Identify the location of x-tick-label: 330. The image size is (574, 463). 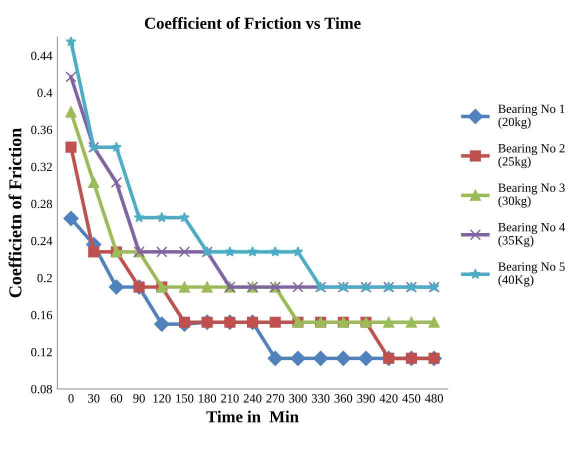
(321, 398).